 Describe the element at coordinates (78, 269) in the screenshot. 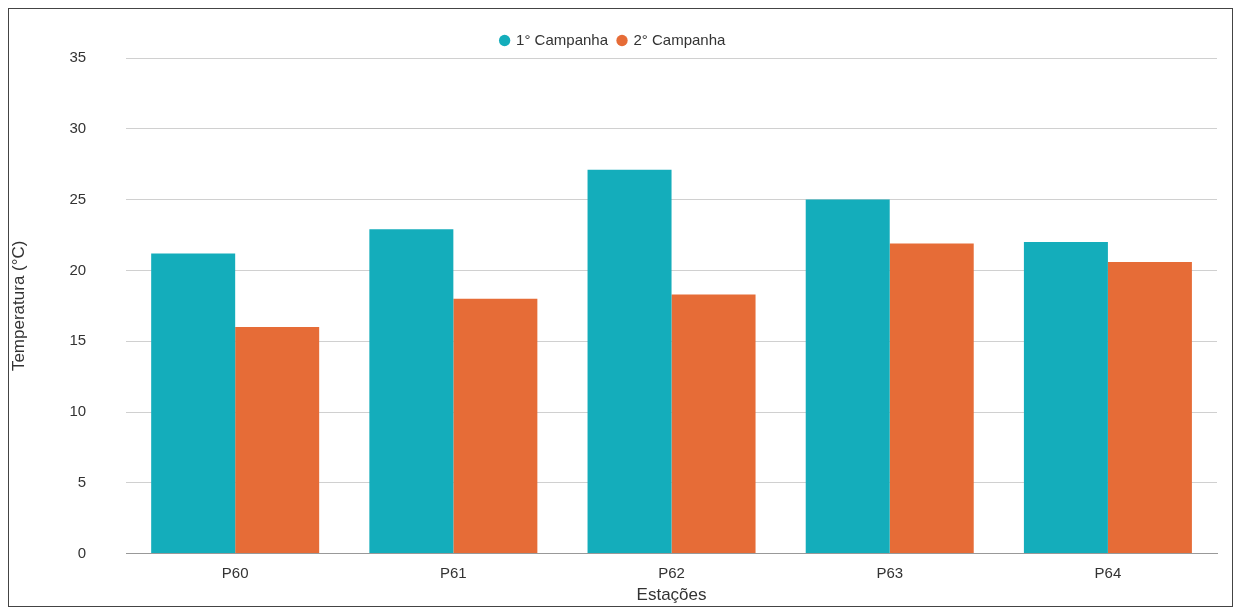

I see `y-tick-label: 20` at that location.